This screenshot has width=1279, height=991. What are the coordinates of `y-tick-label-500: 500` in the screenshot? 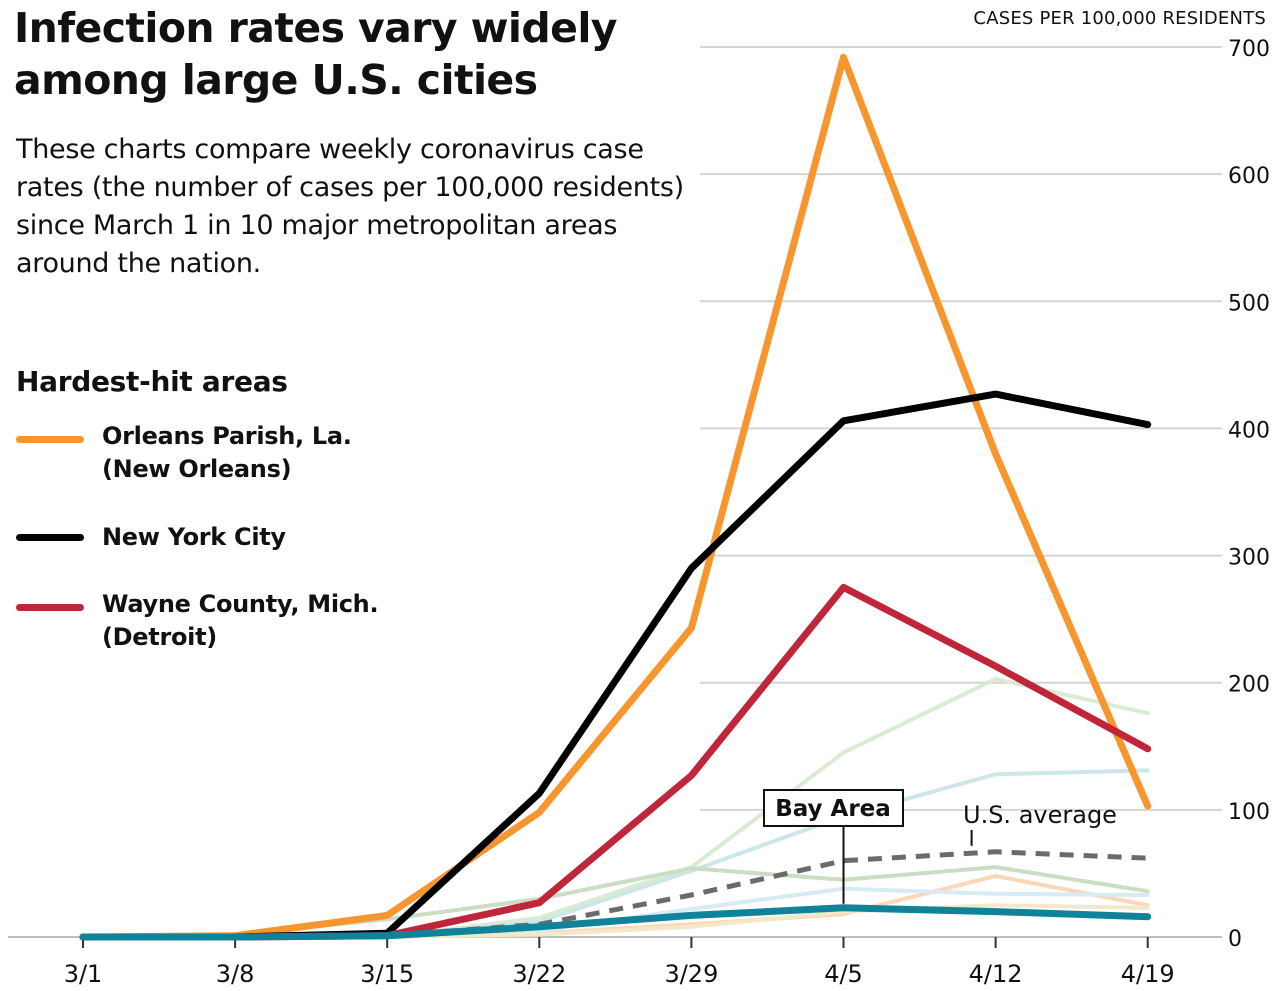 It's located at (1249, 303).